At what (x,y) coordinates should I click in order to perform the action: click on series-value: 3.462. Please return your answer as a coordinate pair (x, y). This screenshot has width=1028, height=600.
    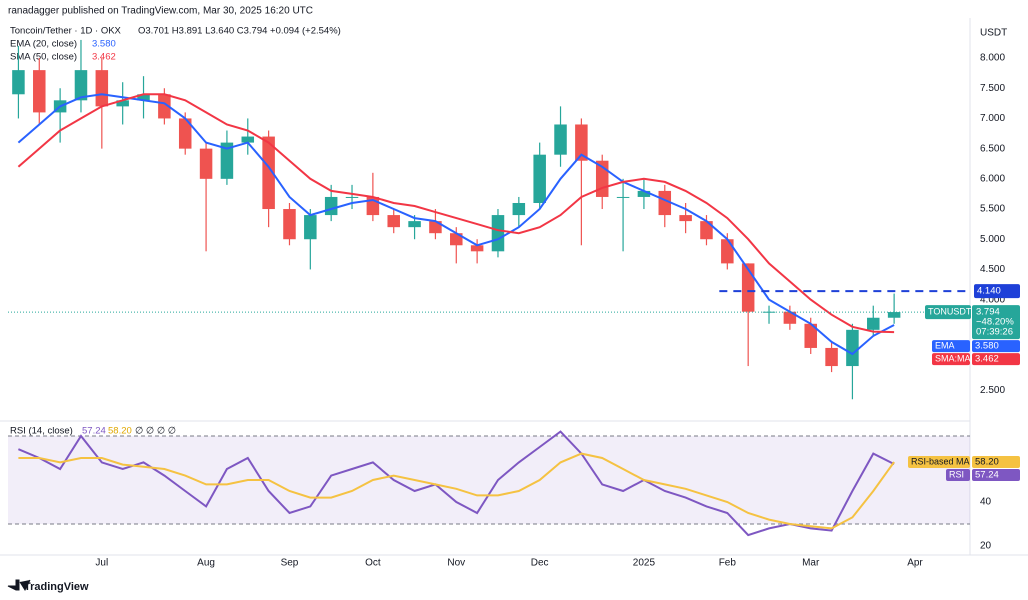
    Looking at the image, I should click on (987, 359).